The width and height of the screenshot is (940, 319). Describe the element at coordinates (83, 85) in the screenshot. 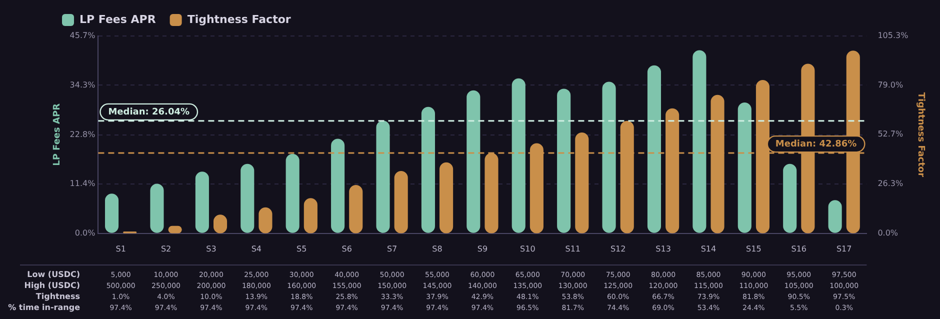

I see `y-tick-label: 34.3%` at that location.